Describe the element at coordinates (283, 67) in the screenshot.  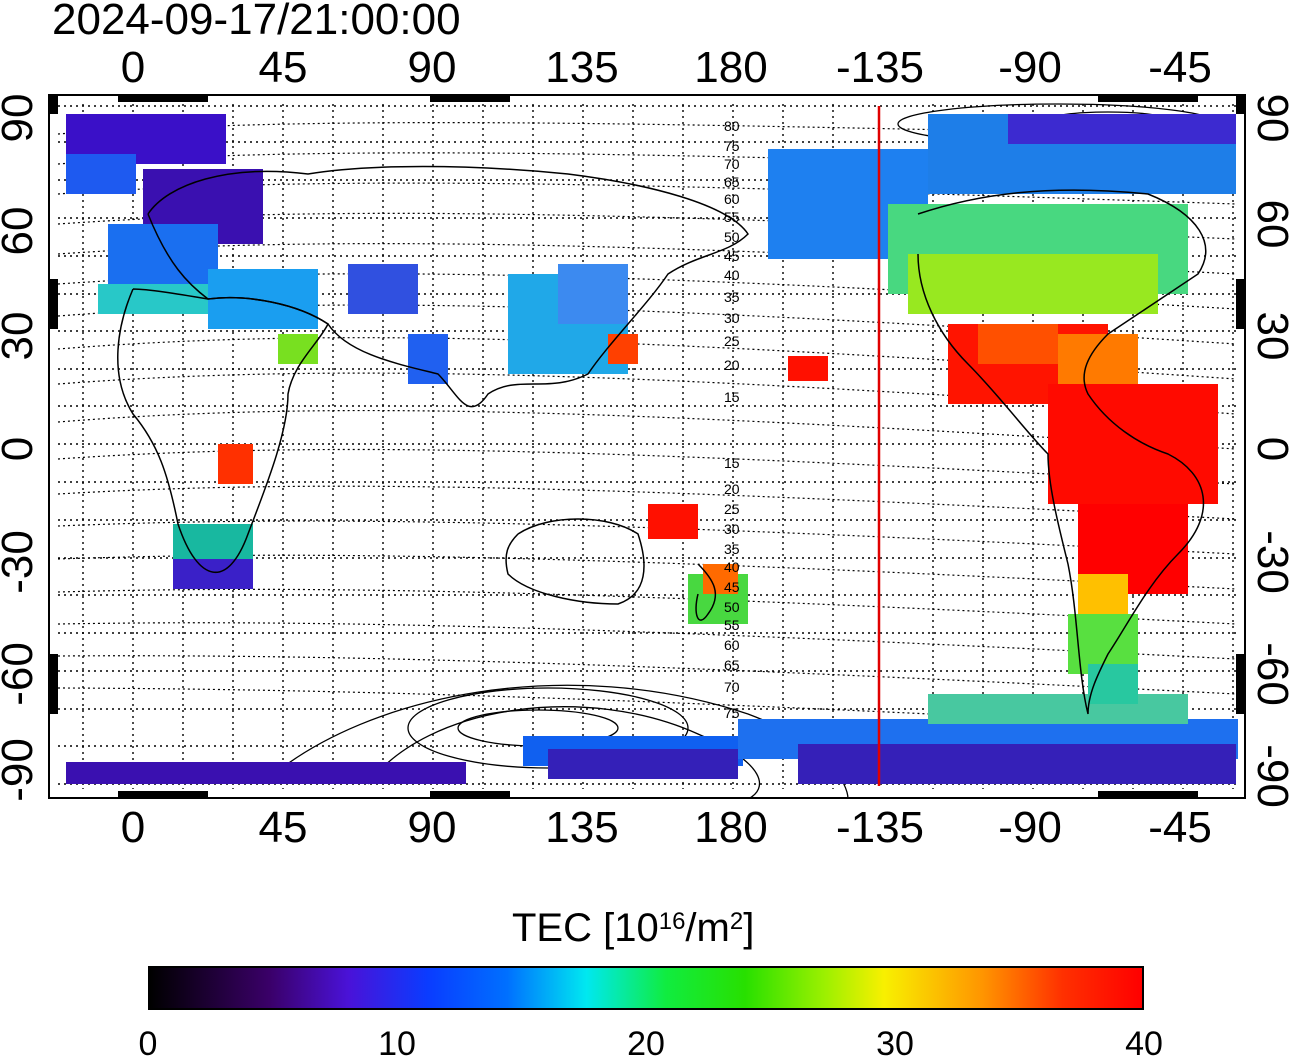
I see `lon-tick-top: 45` at that location.